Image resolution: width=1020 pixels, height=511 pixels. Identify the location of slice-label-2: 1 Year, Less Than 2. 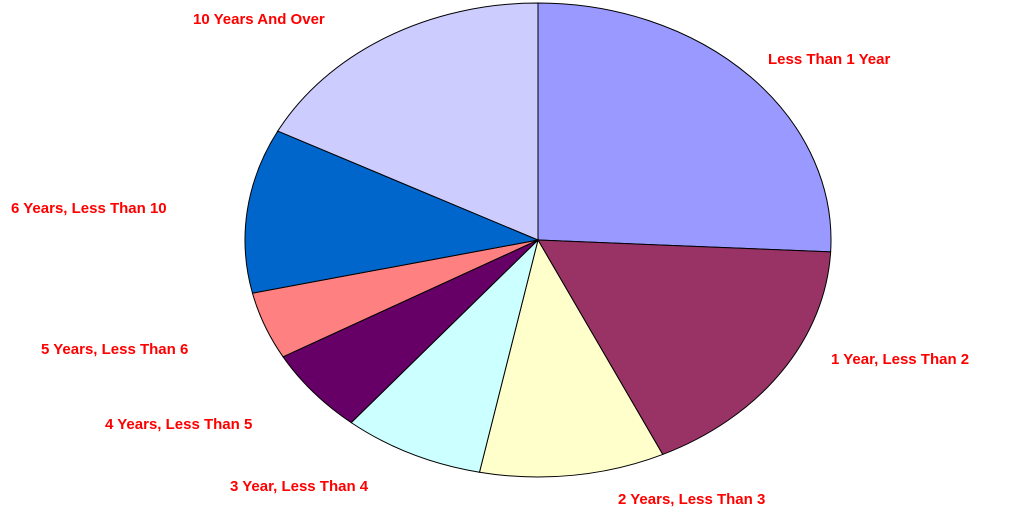
(900, 359).